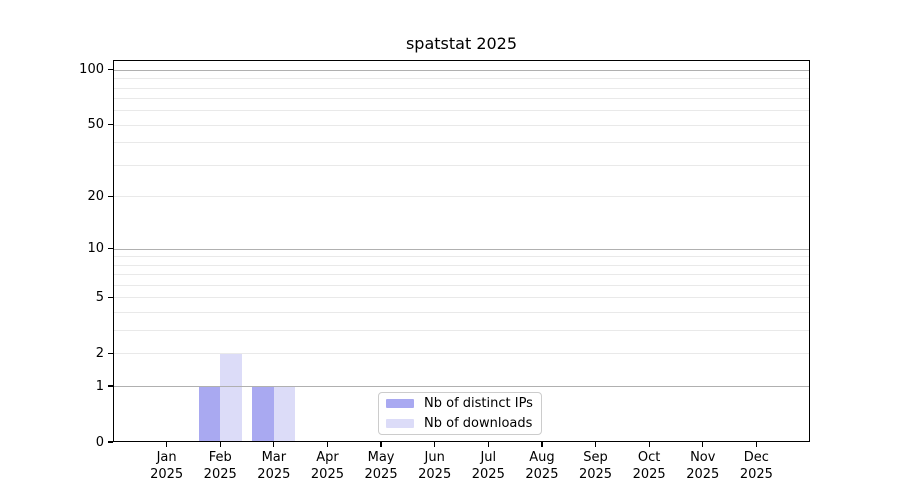  I want to click on x-tick-month: Mar, so click(274, 457).